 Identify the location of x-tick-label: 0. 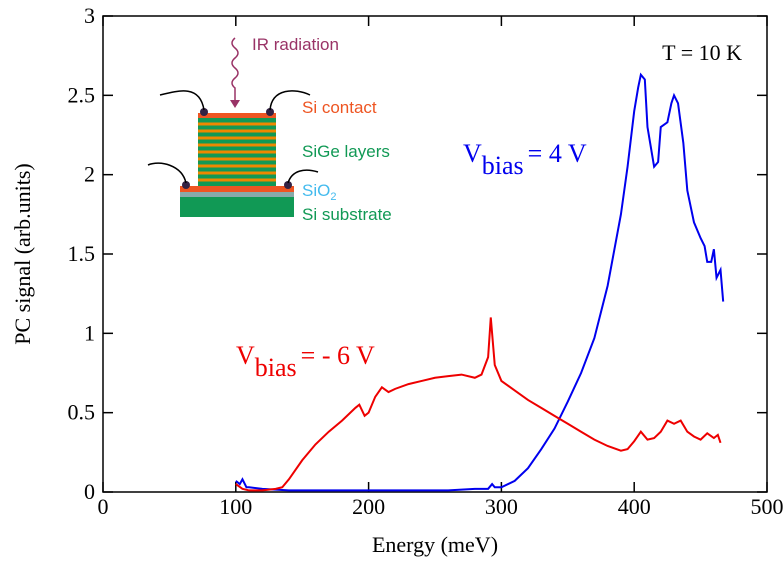
(103, 506).